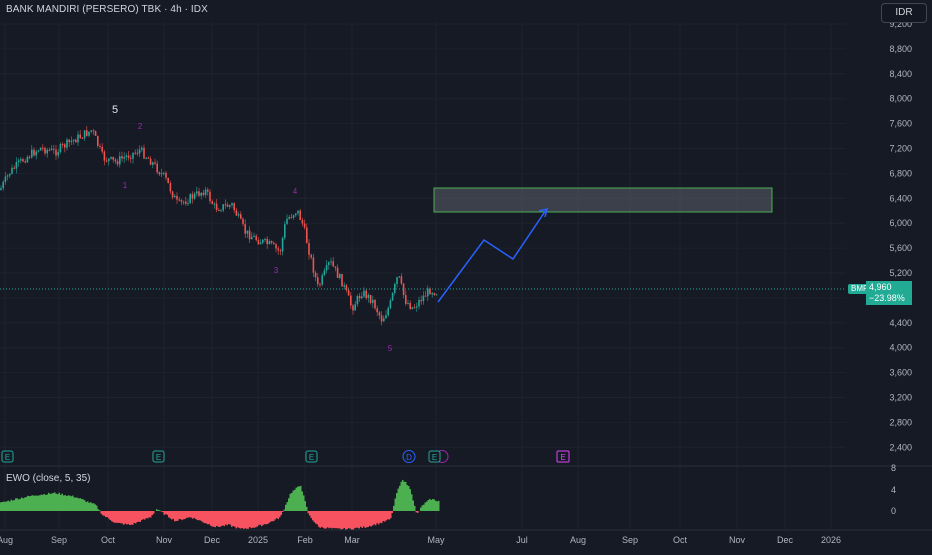  Describe the element at coordinates (900, 447) in the screenshot. I see `price-tick-label: 2,400` at that location.